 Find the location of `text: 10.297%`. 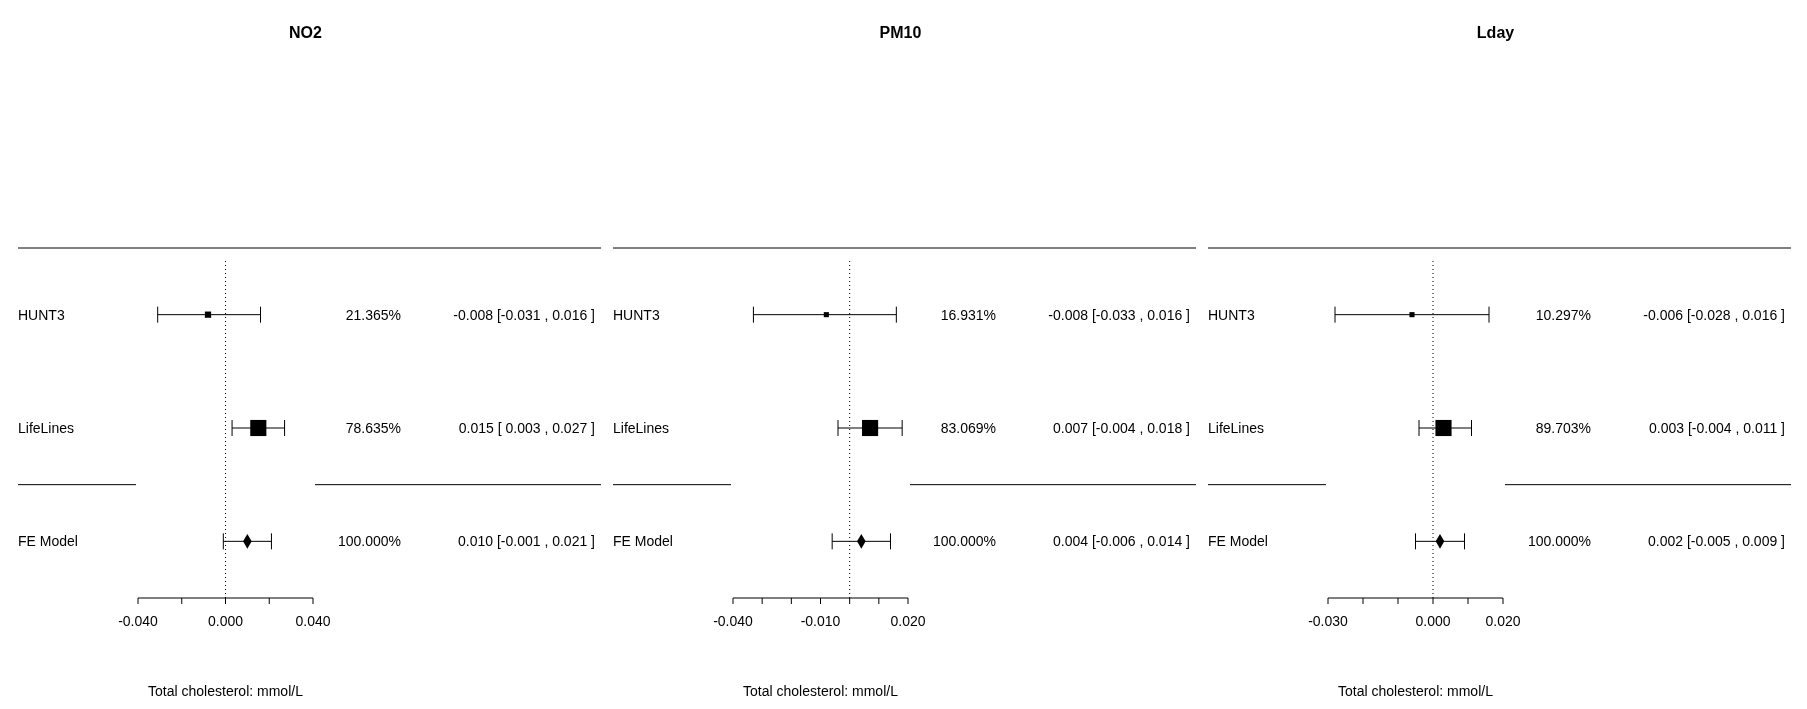

text: 10.297% is located at coordinates (1563, 314).